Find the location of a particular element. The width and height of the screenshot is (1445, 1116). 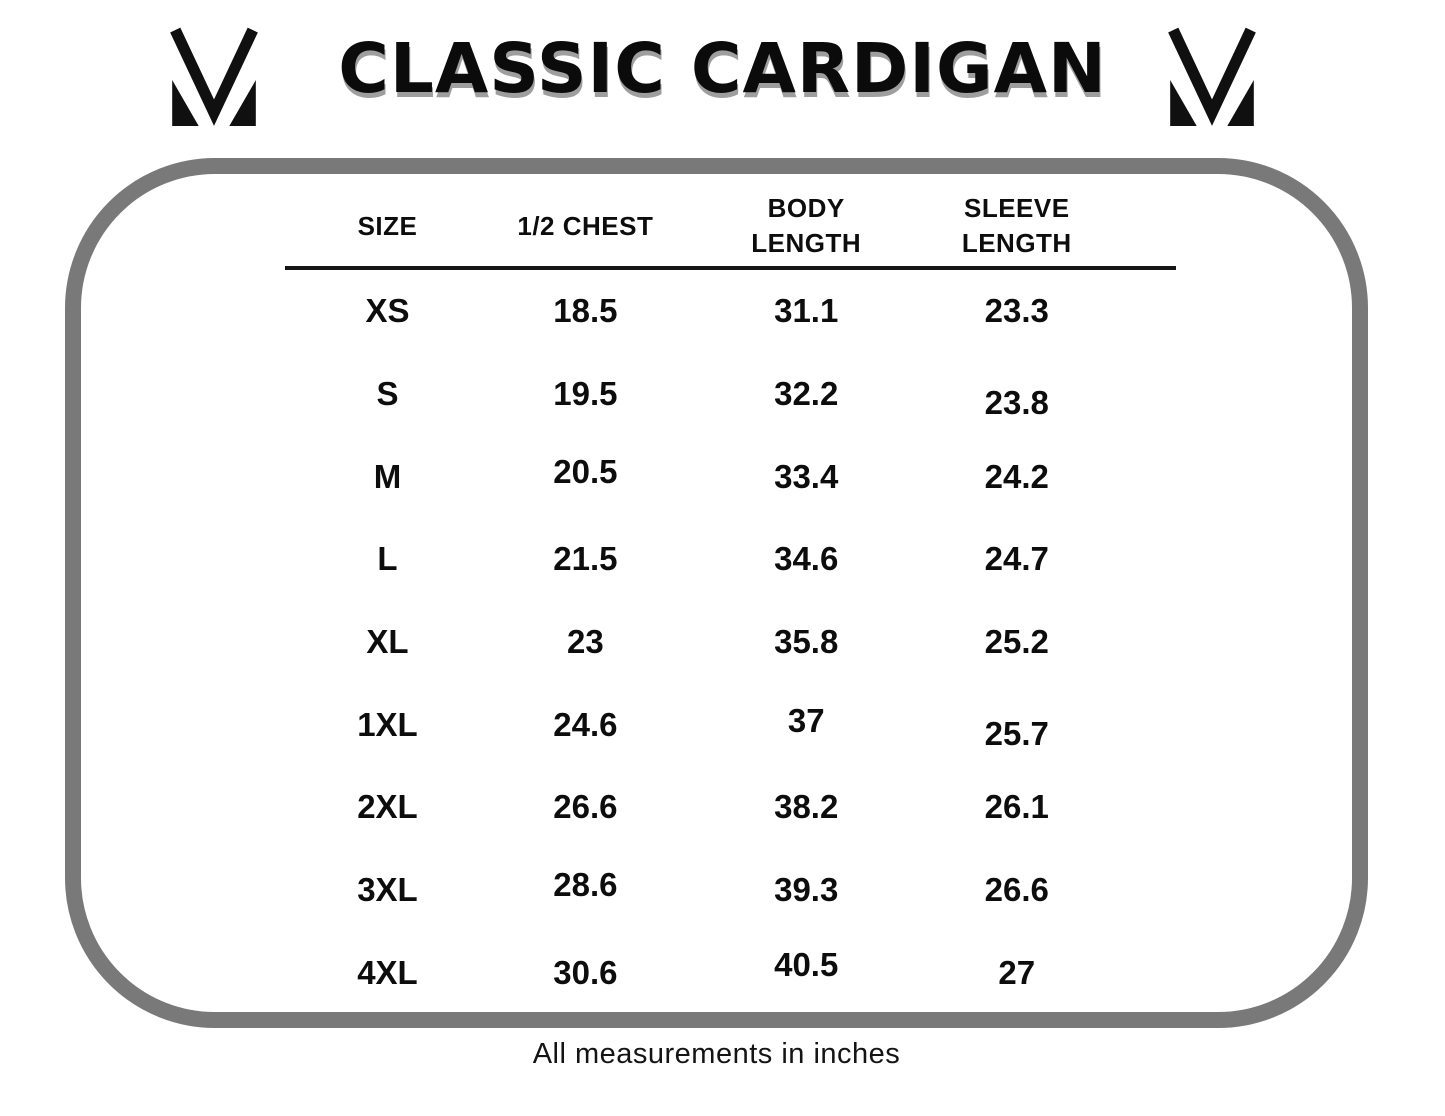

cell-size: 1XL is located at coordinates (387, 724).